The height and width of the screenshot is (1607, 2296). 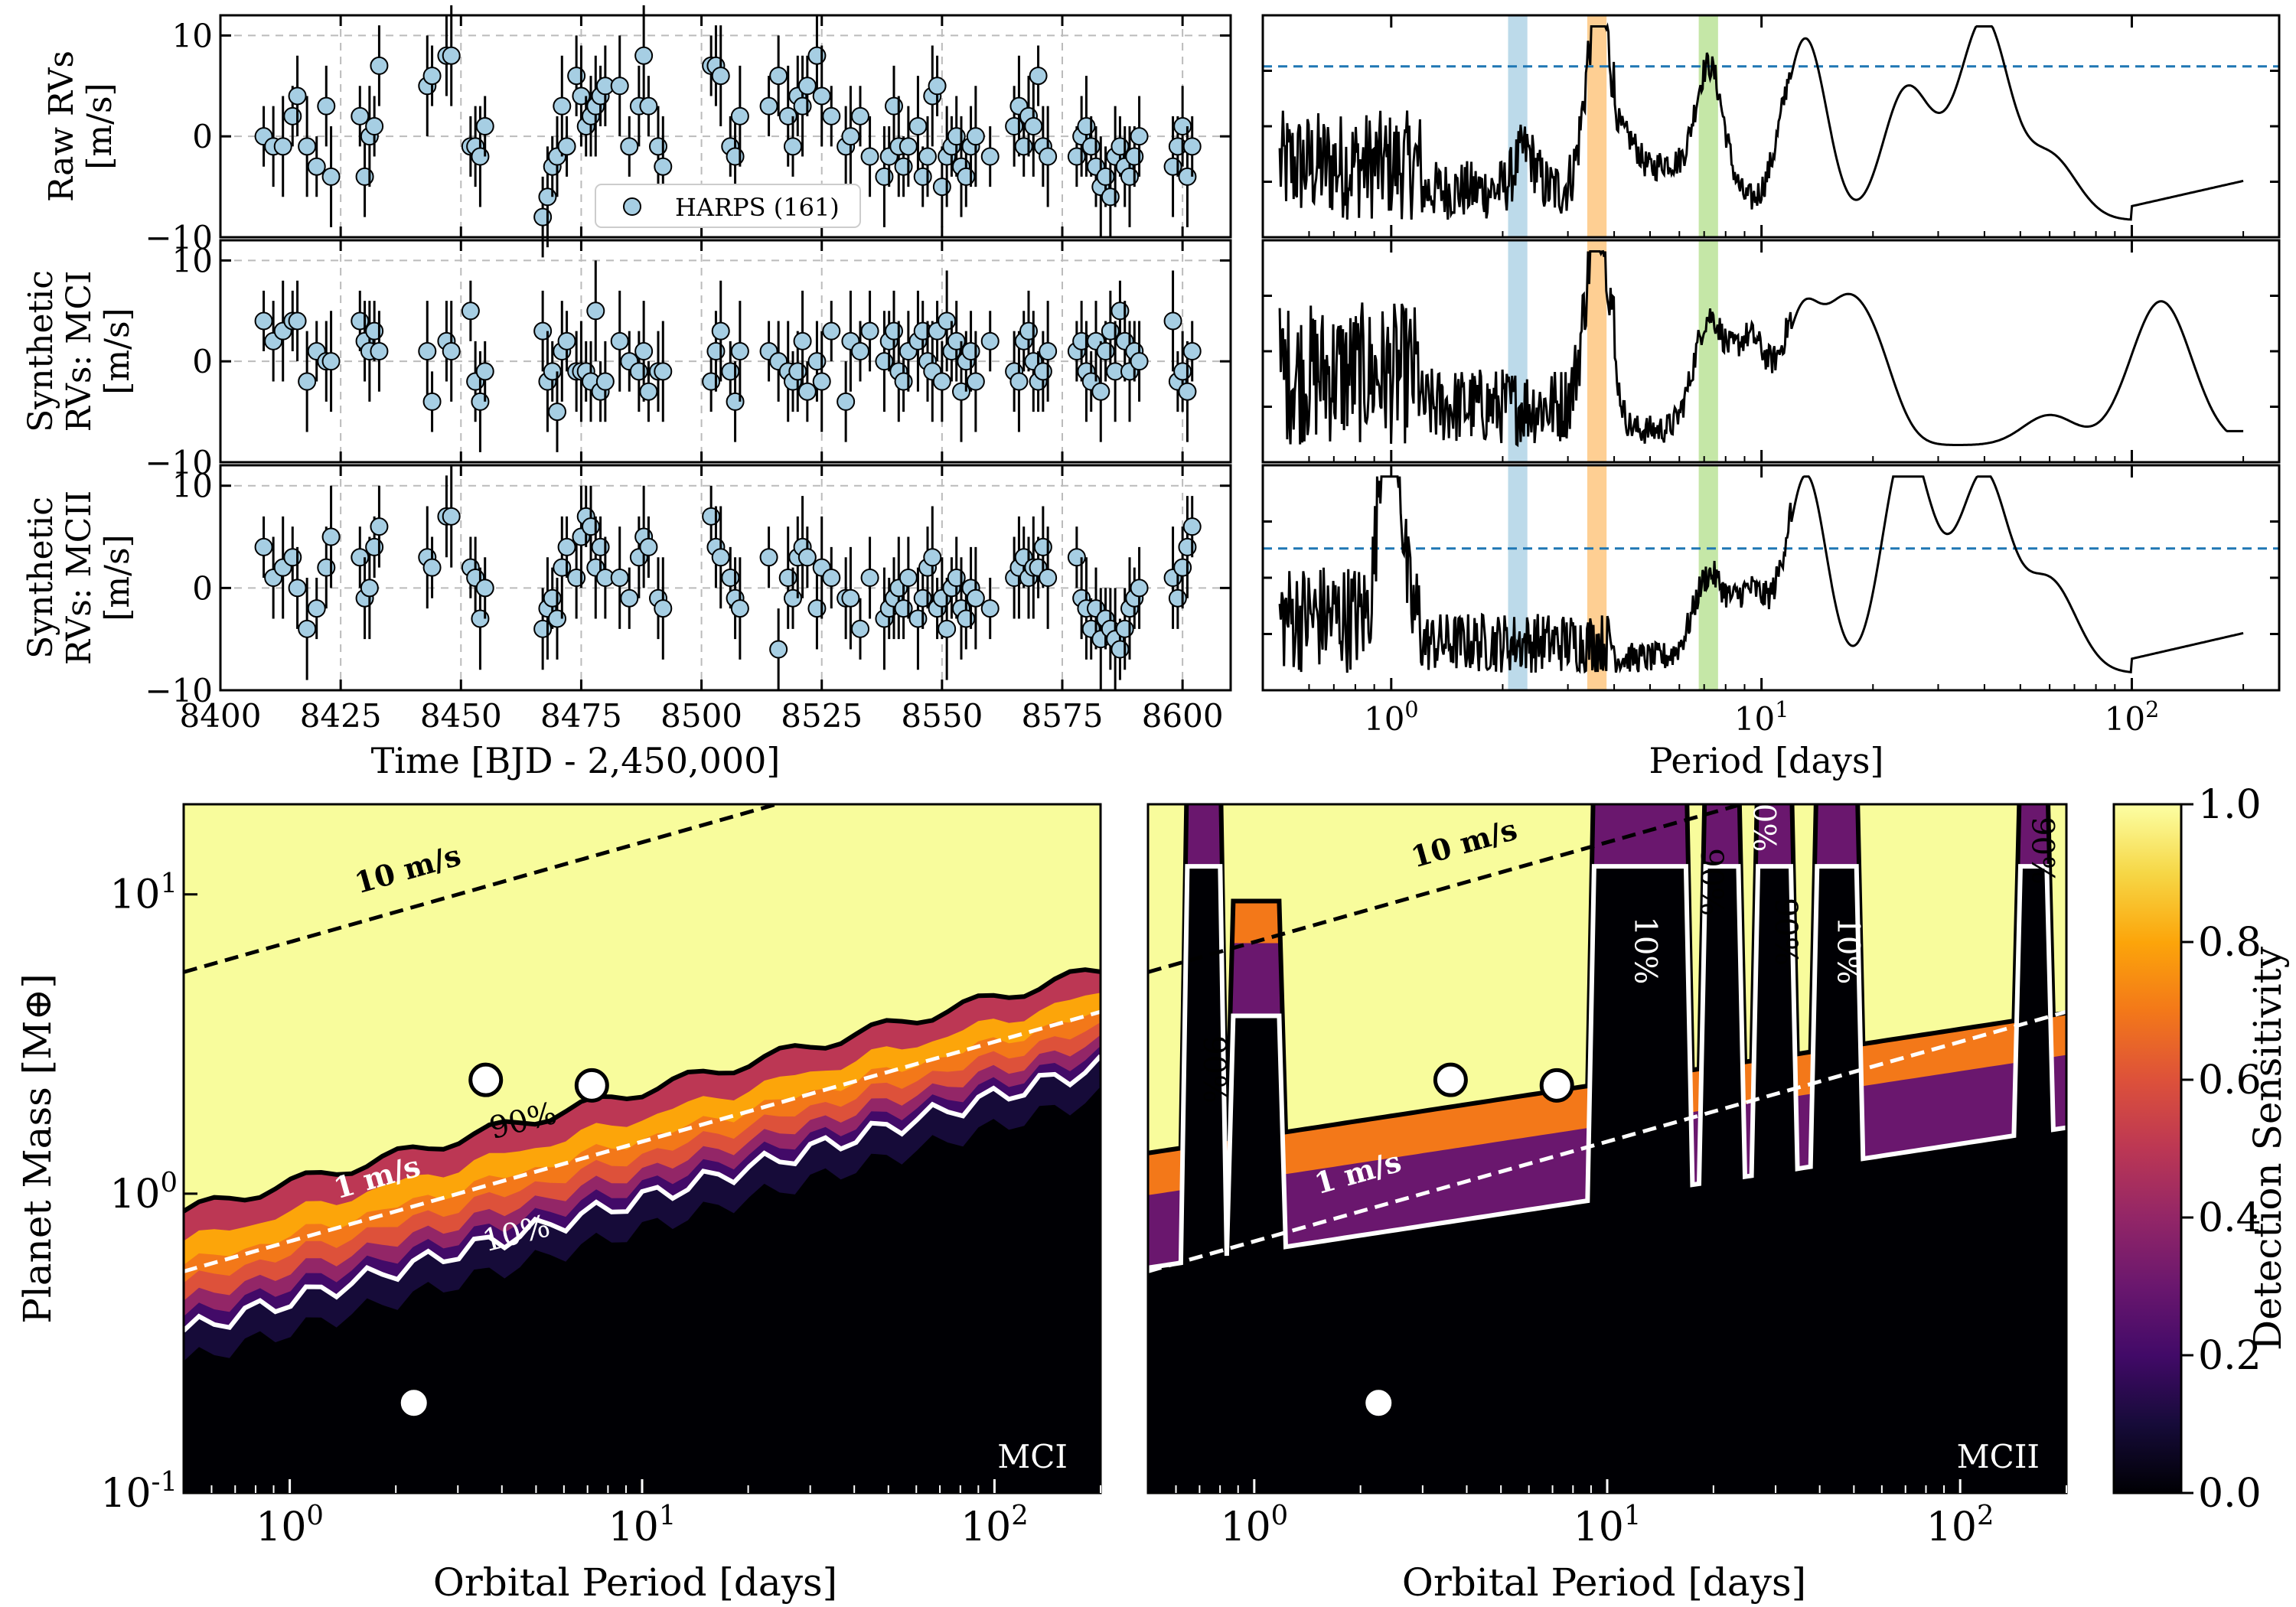 I want to click on legend-box, so click(x=728, y=206).